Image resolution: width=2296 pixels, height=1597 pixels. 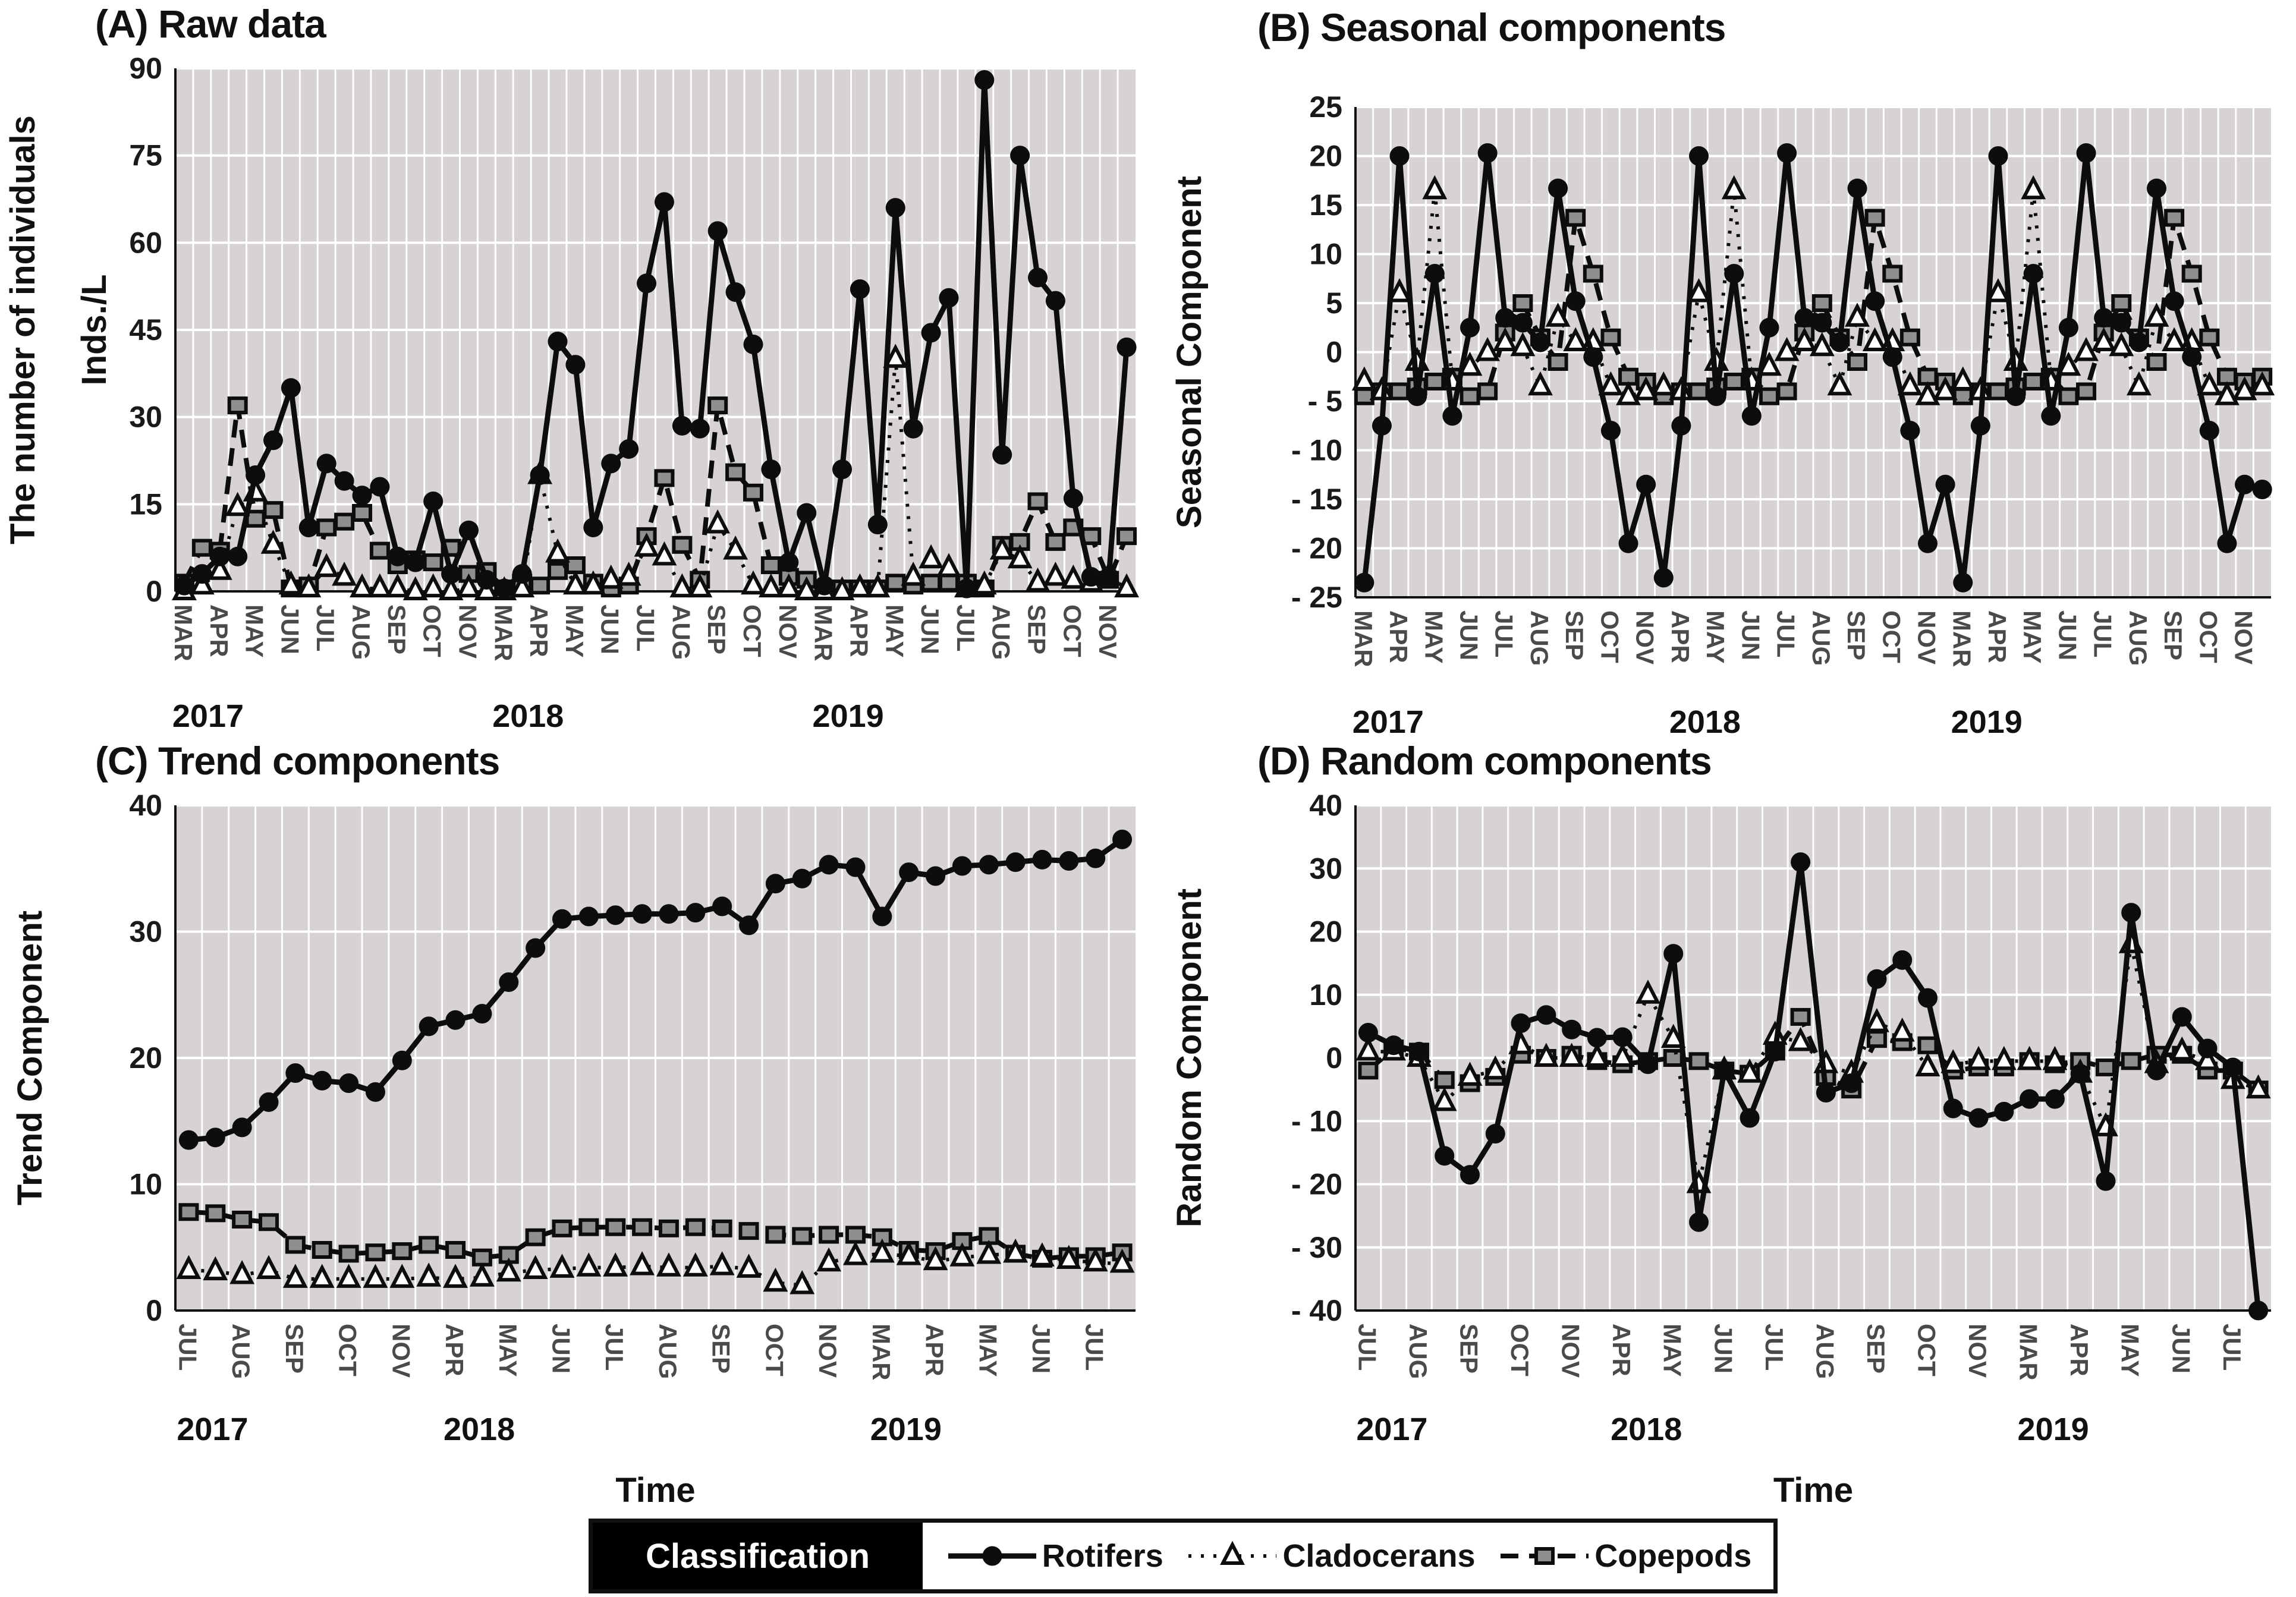 I want to click on svg-text: 90, so click(x=145, y=68).